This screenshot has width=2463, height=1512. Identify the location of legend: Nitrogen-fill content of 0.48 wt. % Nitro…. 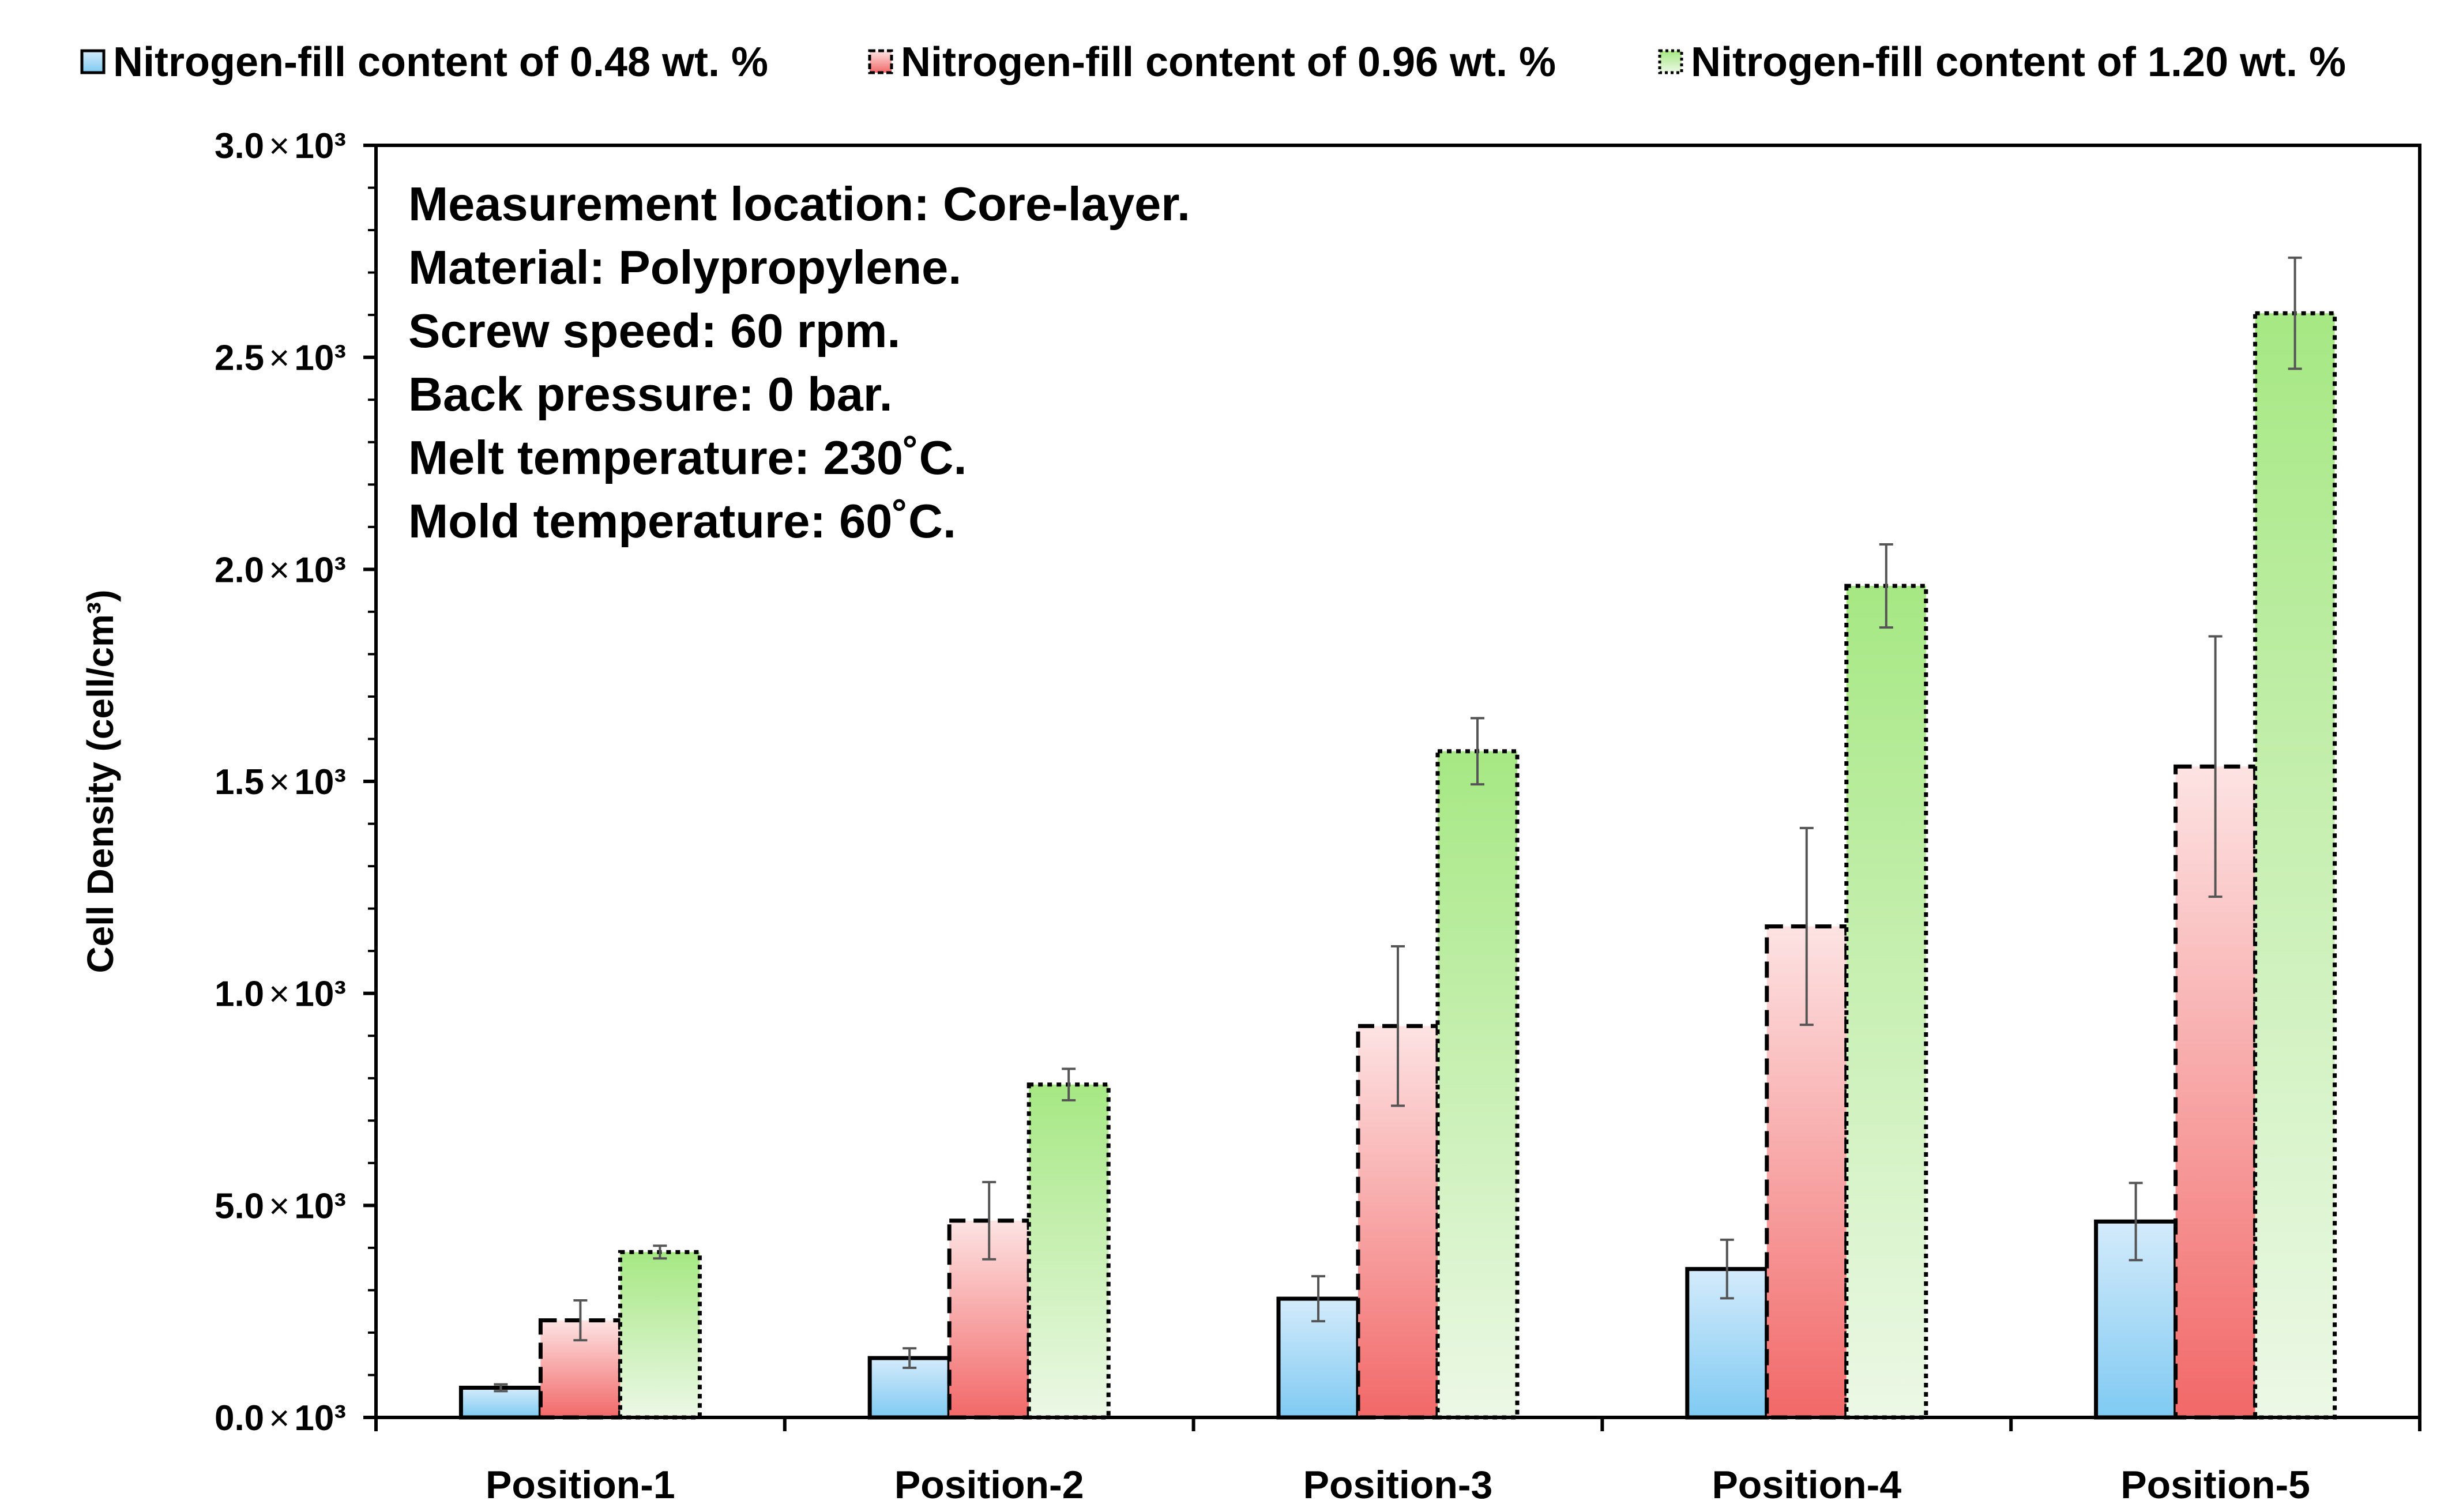
(1213, 62).